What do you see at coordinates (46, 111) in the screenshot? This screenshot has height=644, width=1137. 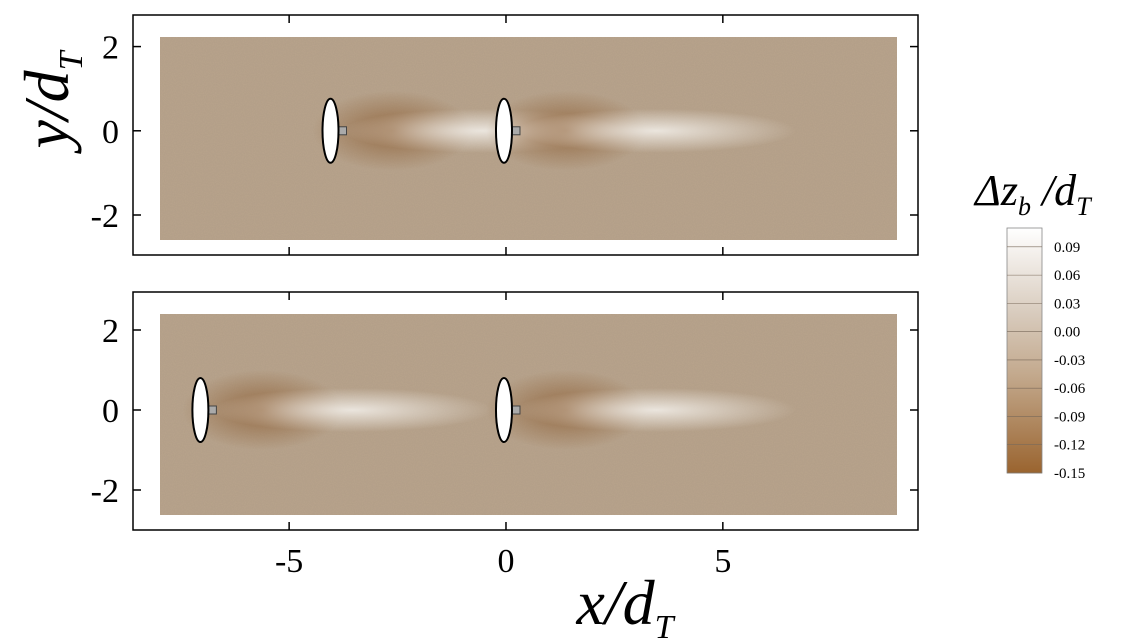 I see `label-main: y/d` at bounding box center [46, 111].